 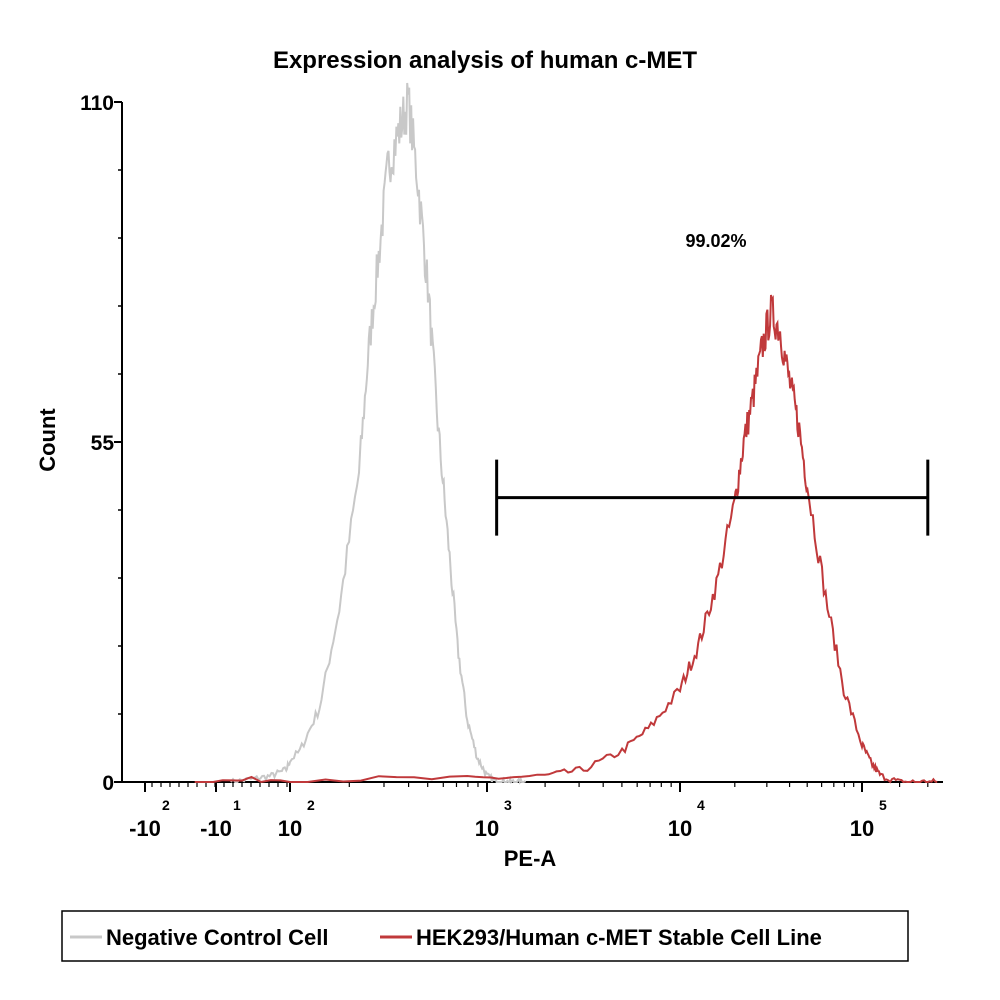 I want to click on chart-title: Expression analysis of human c-MET, so click(x=485, y=60).